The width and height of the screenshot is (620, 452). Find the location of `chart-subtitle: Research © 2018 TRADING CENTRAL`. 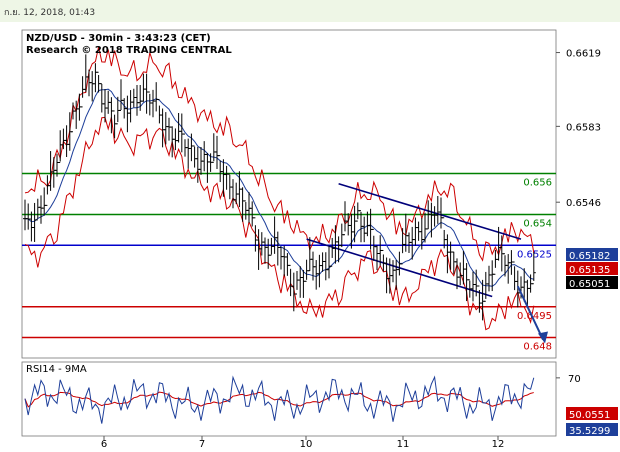

chart-subtitle: Research © 2018 TRADING CENTRAL is located at coordinates (129, 50).